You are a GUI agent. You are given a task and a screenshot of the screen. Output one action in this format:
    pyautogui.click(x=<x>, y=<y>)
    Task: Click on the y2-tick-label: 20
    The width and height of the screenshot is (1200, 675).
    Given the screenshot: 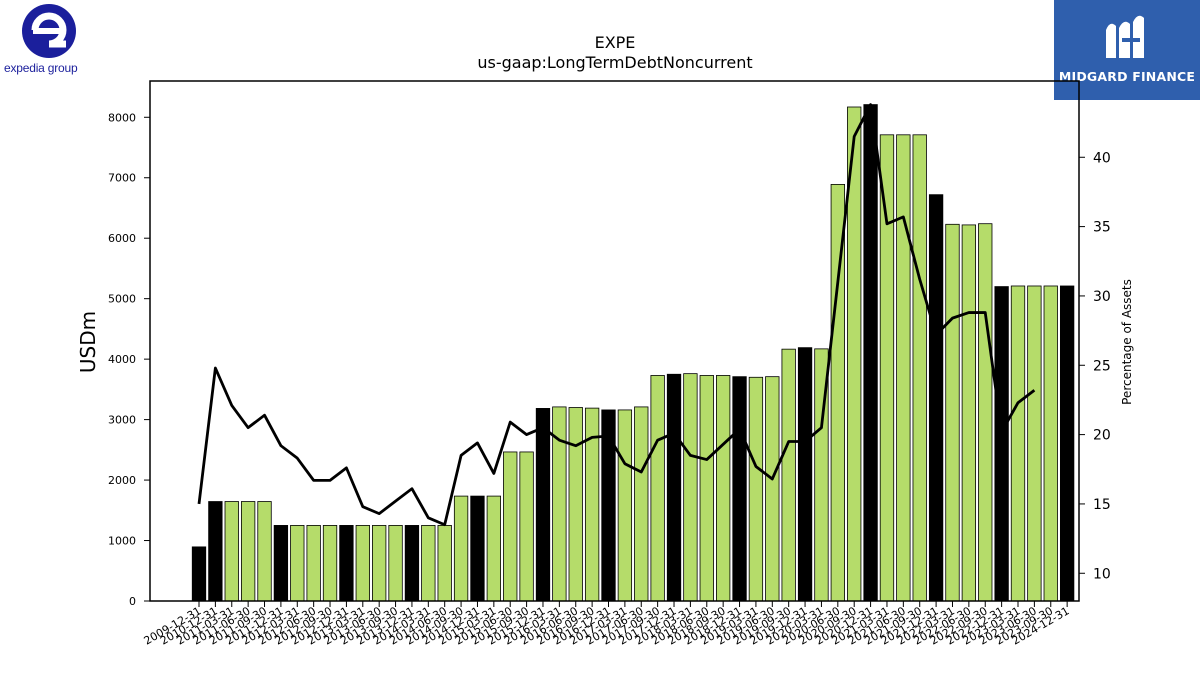 What is the action you would take?
    pyautogui.click(x=1102, y=436)
    